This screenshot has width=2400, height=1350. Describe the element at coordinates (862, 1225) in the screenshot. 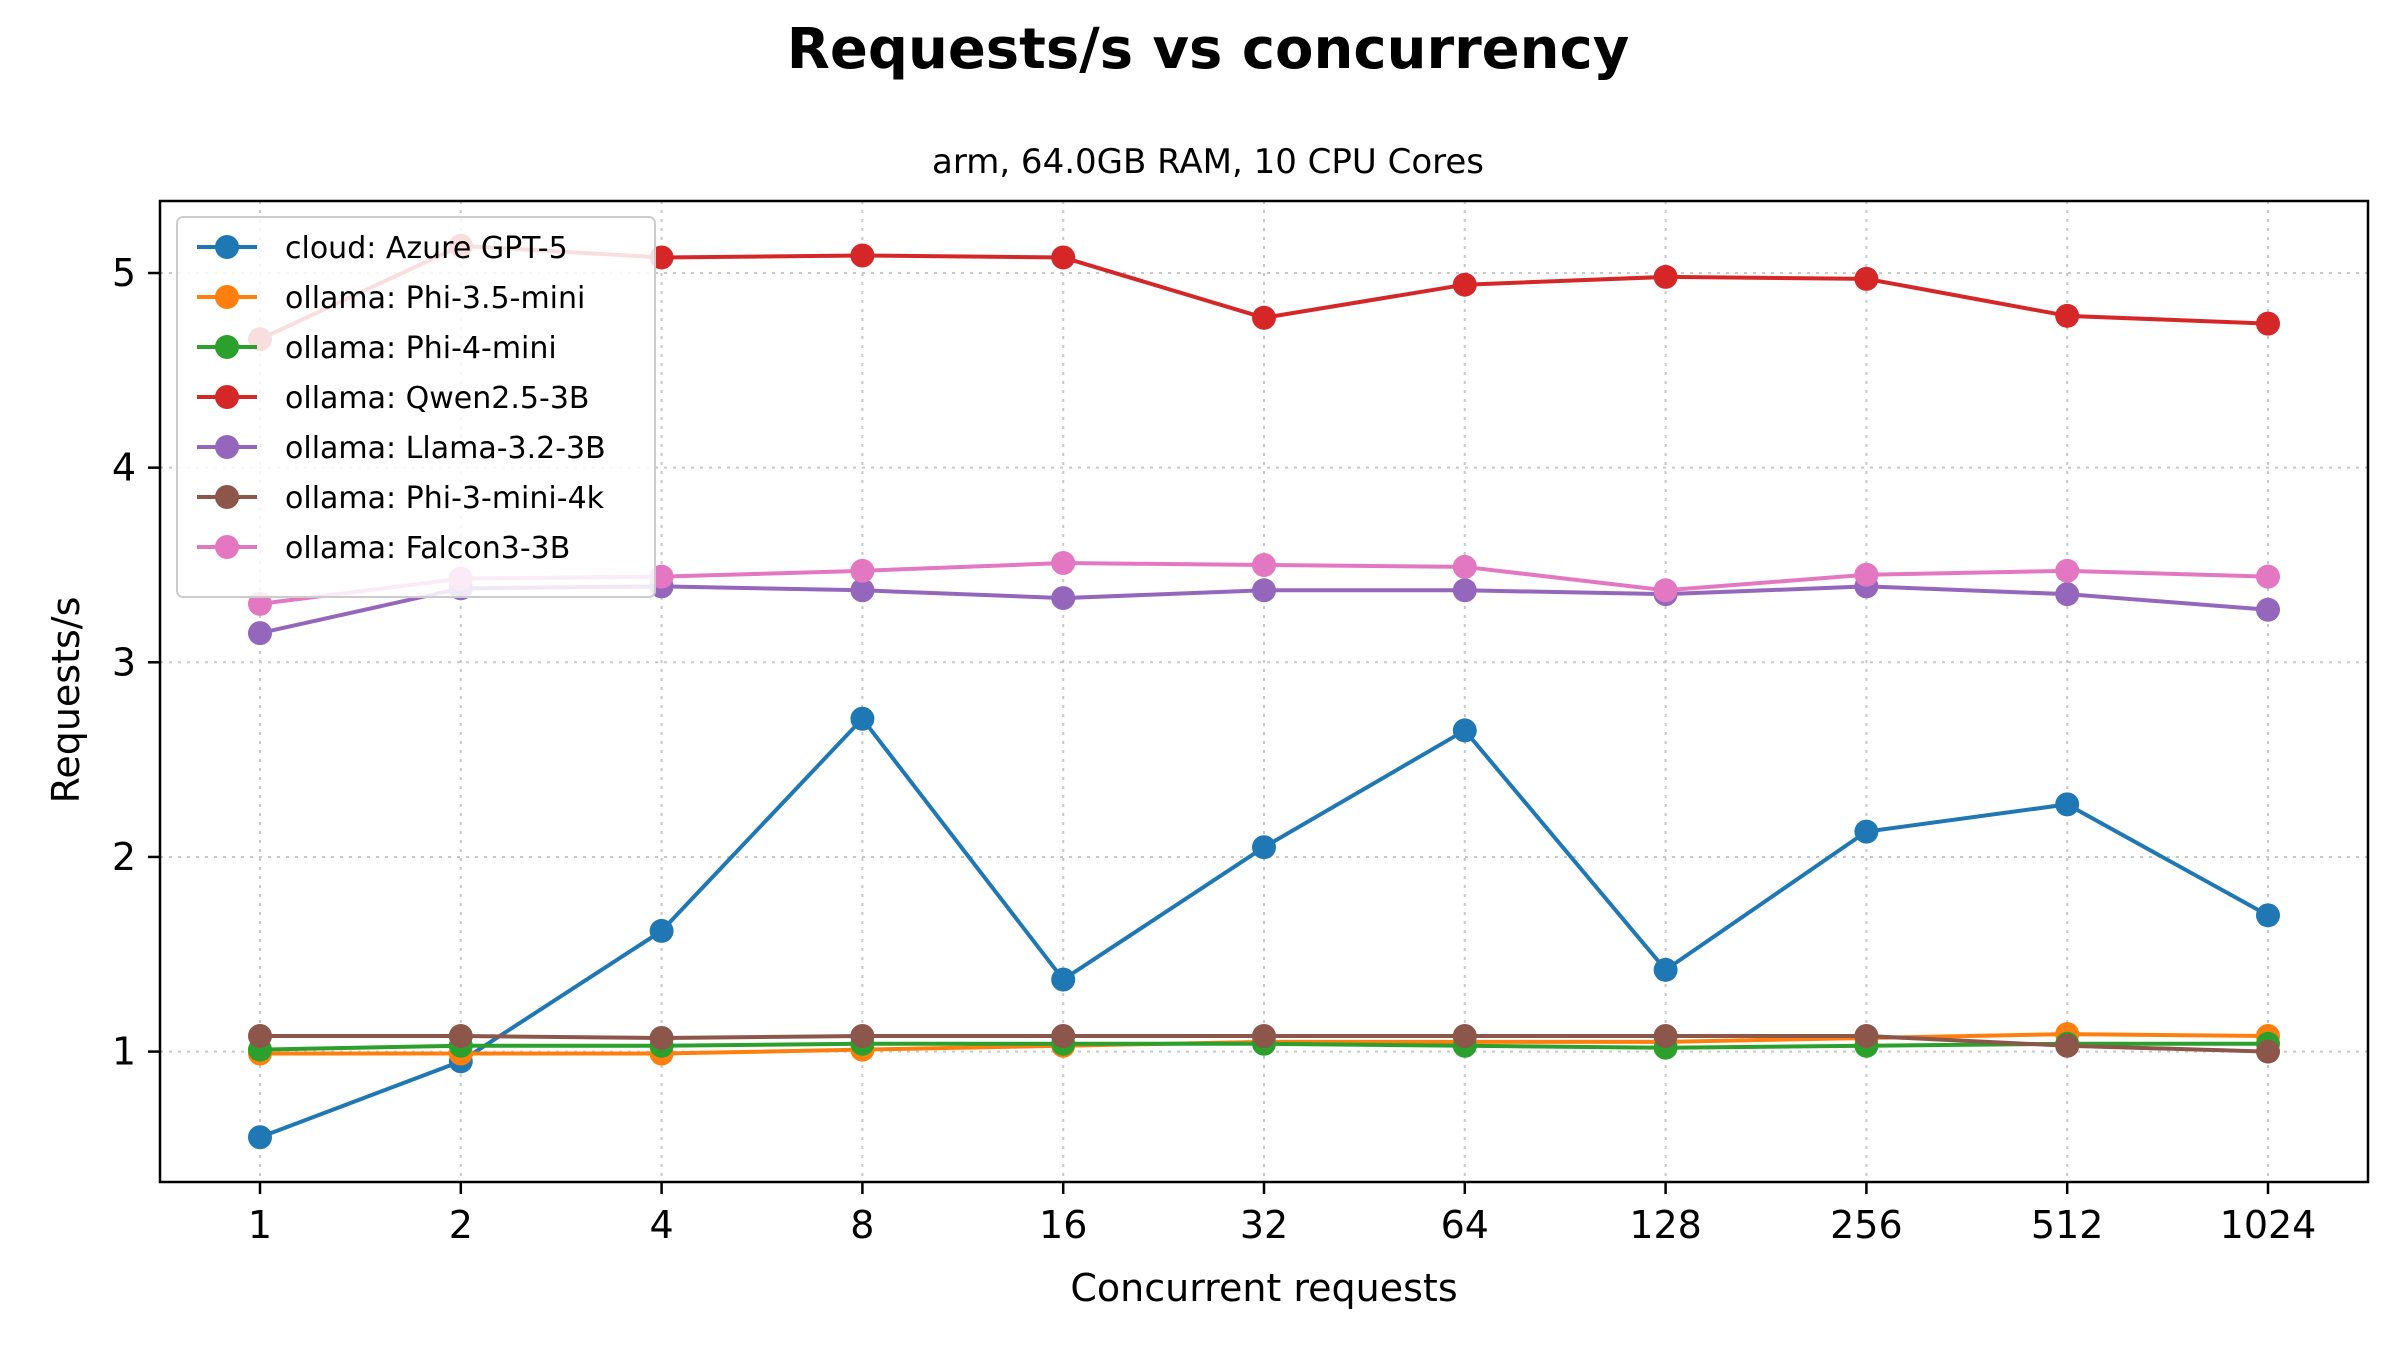

I see `x-tick-label: 8` at that location.